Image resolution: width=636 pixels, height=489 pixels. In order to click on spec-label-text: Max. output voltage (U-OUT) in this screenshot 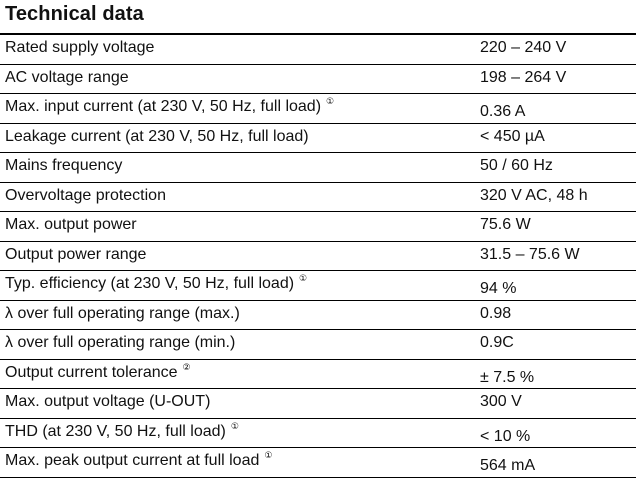, I will do `click(108, 401)`.